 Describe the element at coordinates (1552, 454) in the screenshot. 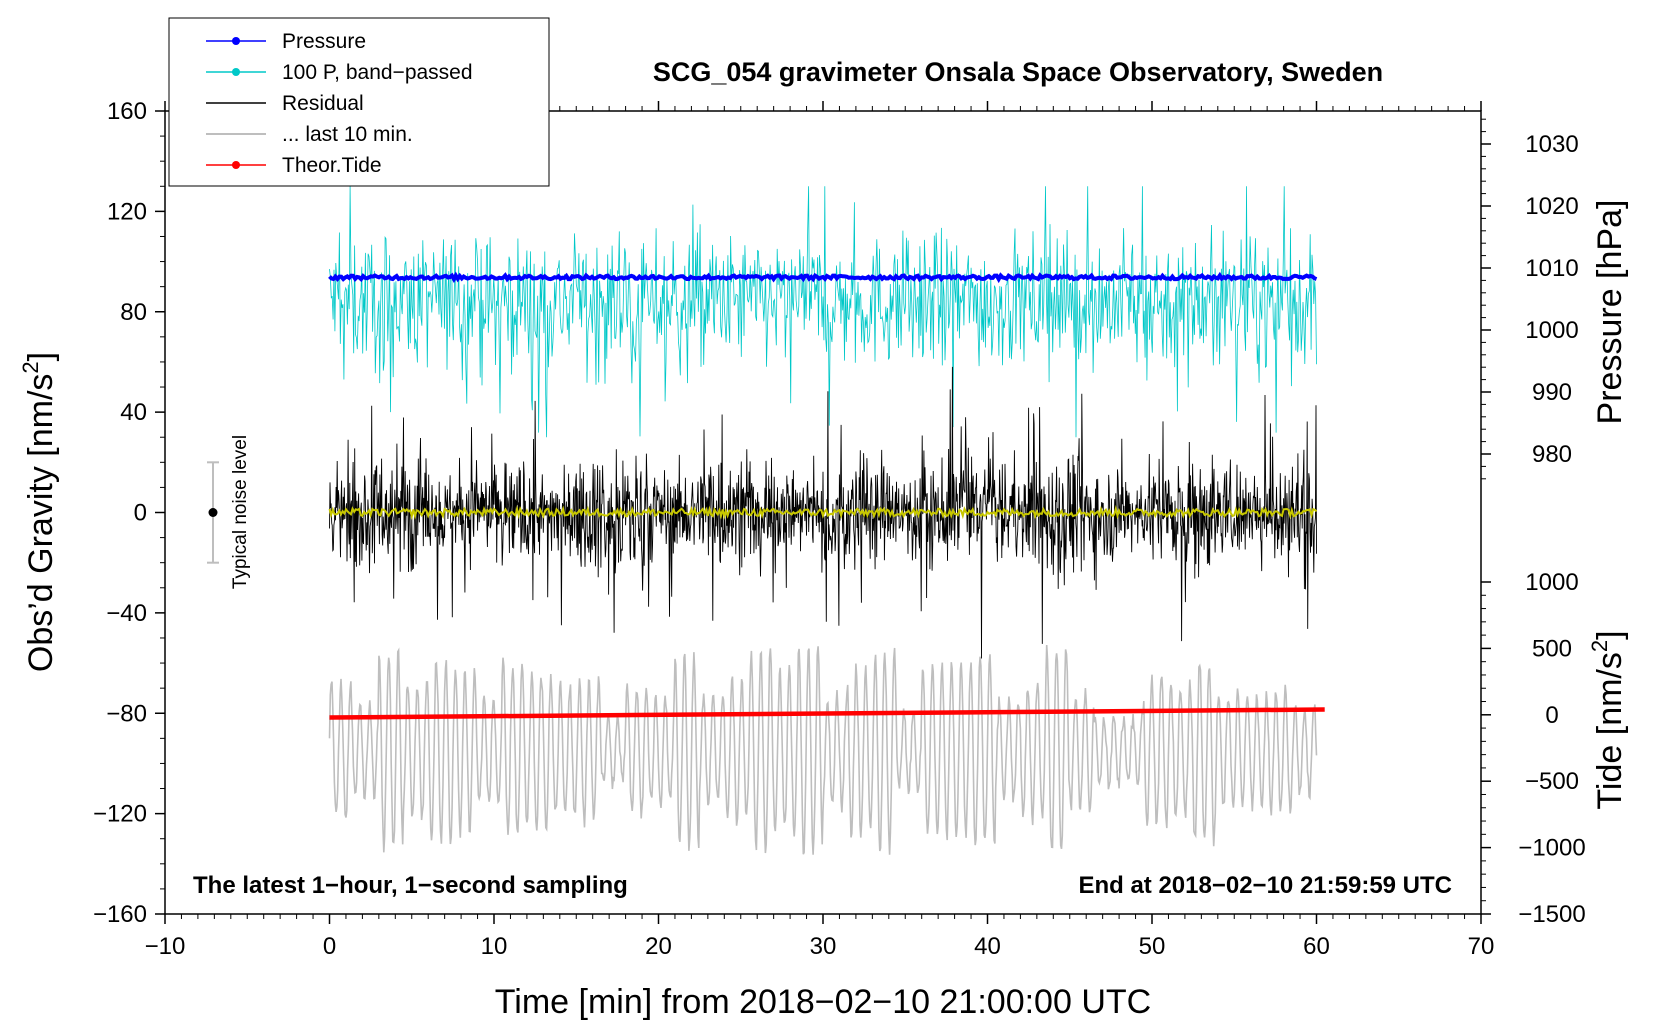

I see `pressure-tick-label: 980` at that location.